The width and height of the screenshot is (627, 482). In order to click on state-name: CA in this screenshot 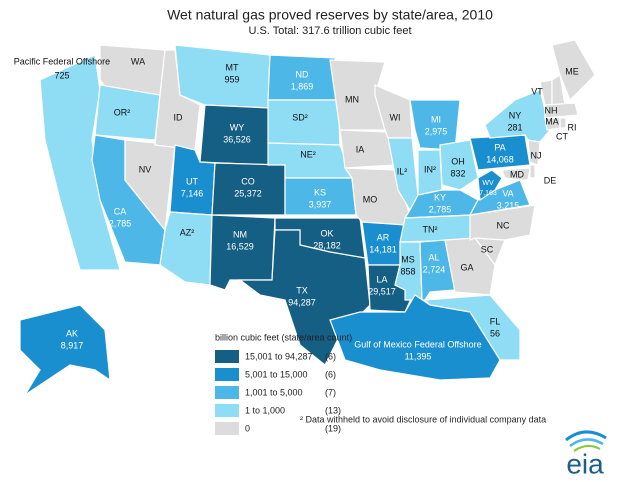, I will do `click(120, 211)`.